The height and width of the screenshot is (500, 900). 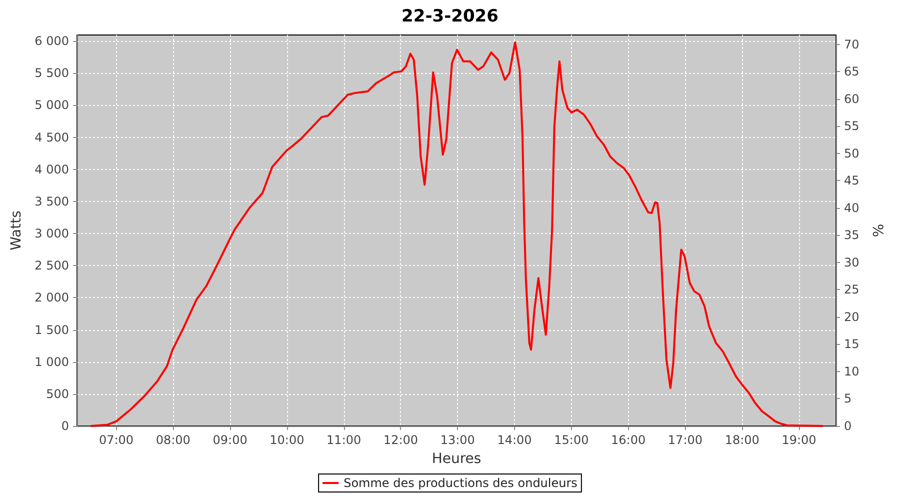 I want to click on y-tick-label: 5 000, so click(x=51, y=105).